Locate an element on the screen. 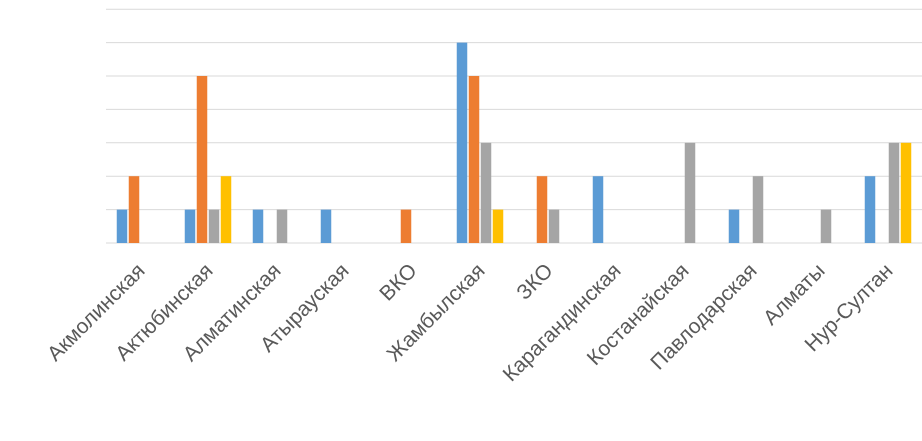 Image resolution: width=922 pixels, height=441 pixels. category-label: ВКО is located at coordinates (398, 282).